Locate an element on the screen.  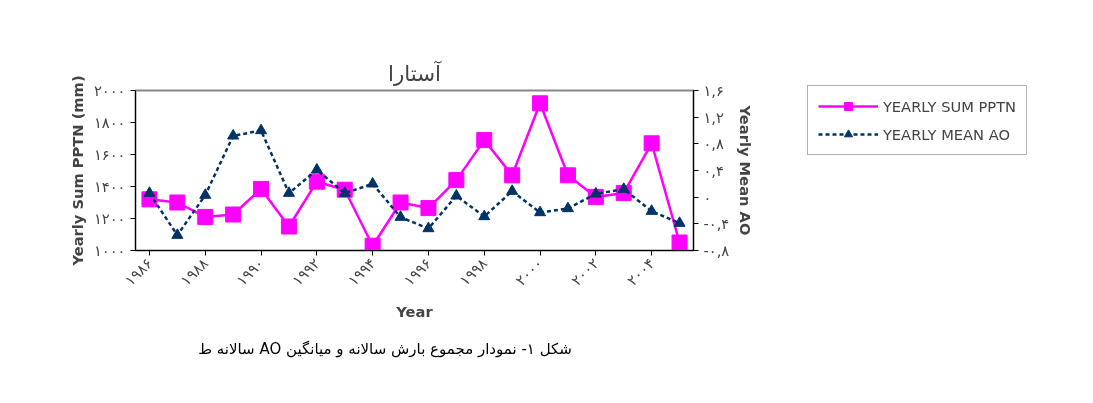
y2-tick-label: ۰ is located at coordinates (707, 197).